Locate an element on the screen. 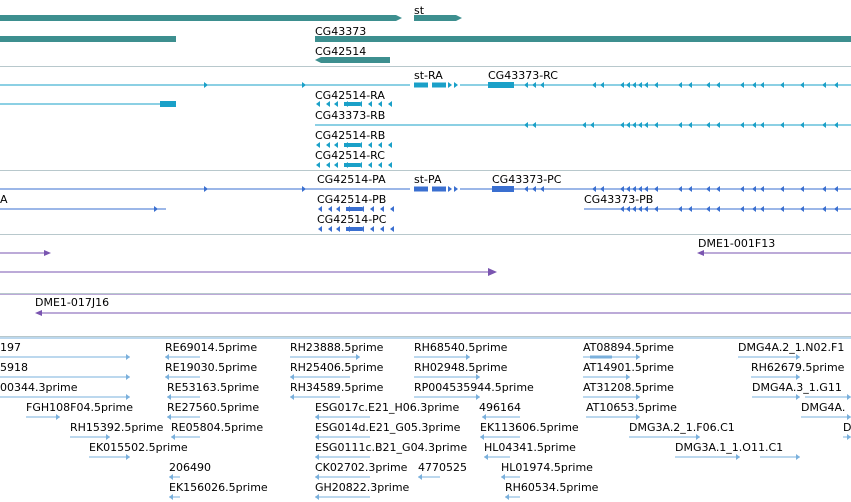 The height and width of the screenshot is (502, 851). transcript-label-cg42514-ra: CG42514-RA is located at coordinates (350, 95).